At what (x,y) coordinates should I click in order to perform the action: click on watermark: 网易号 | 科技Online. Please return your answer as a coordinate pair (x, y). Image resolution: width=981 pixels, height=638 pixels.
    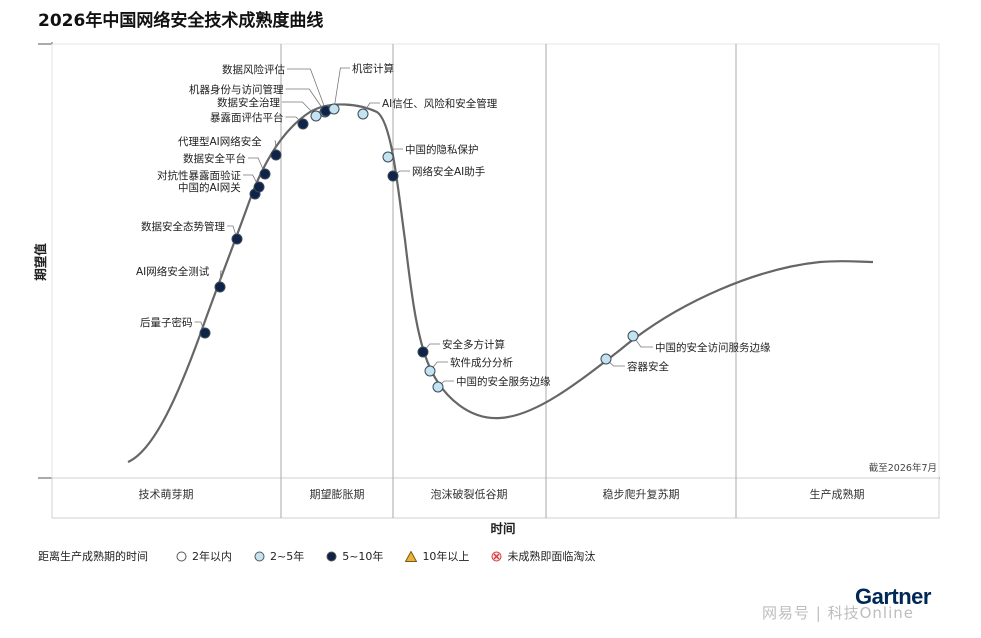
    Looking at the image, I should click on (838, 613).